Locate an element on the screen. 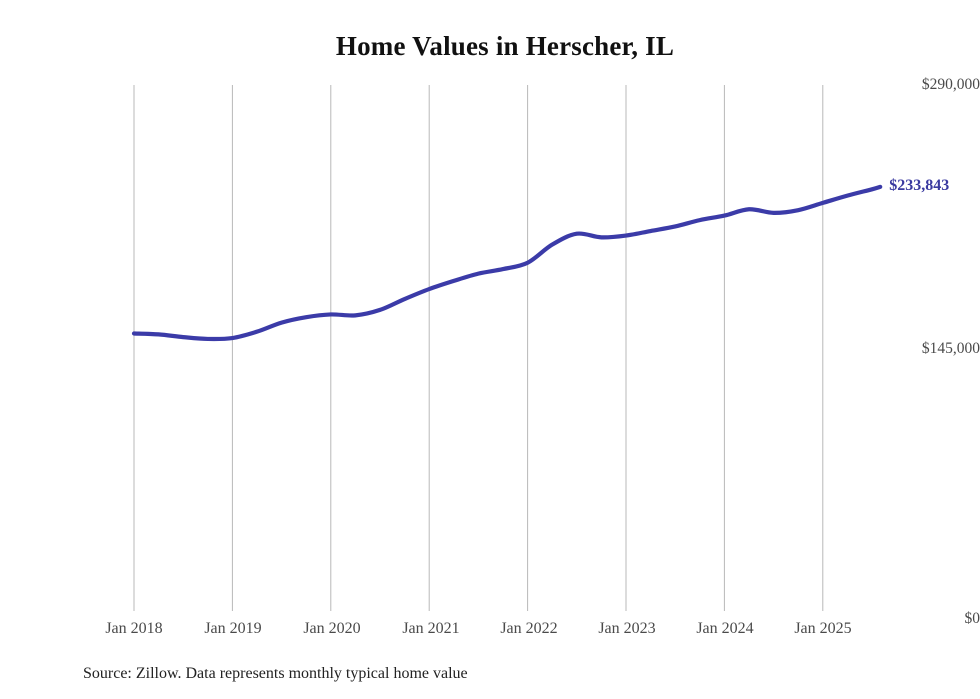 This screenshot has height=699, width=980. chart-title: Home Values in Herscher, IL is located at coordinates (505, 46).